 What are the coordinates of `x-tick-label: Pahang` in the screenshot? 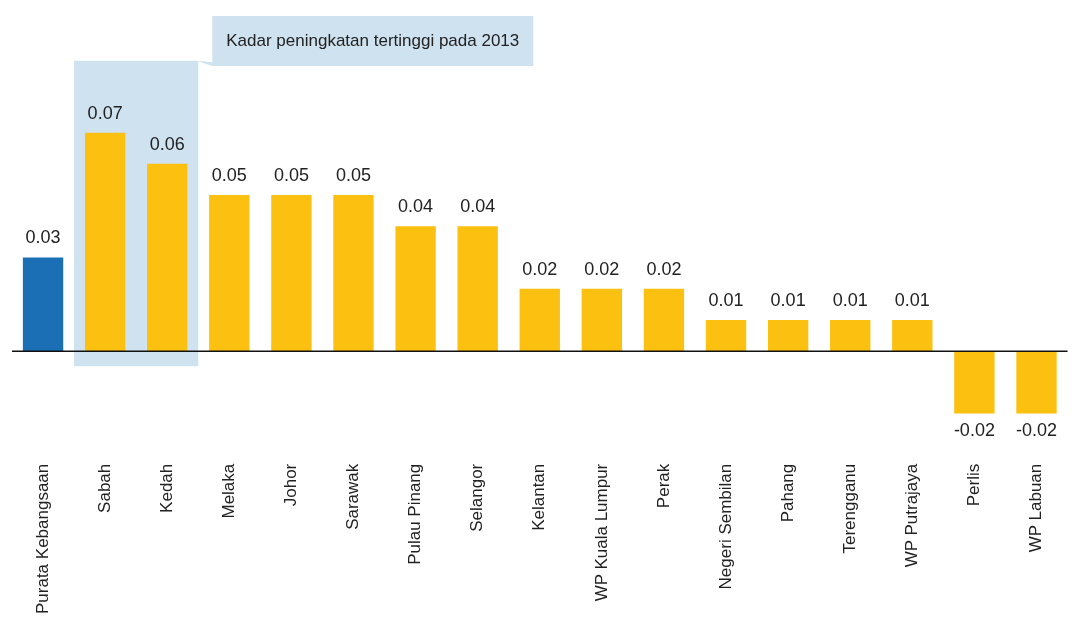 It's located at (787, 493).